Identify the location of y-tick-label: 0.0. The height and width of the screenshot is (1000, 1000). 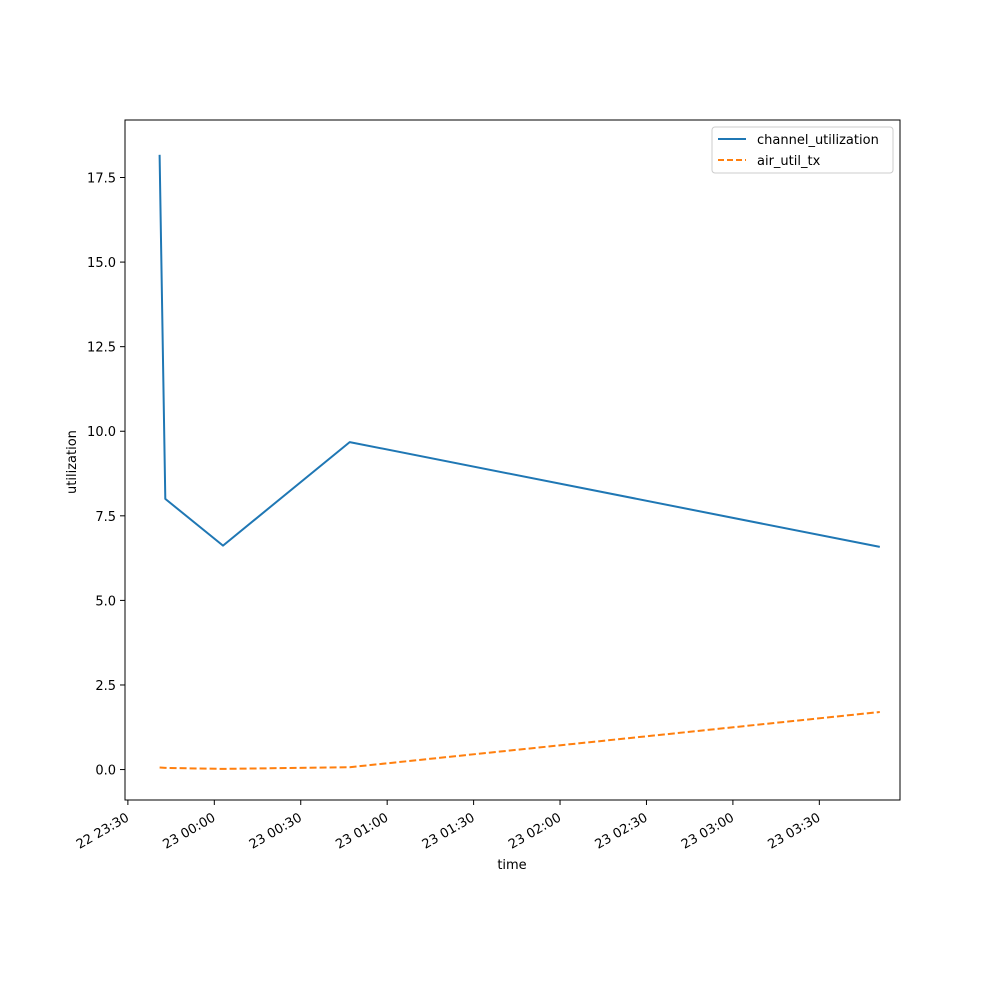
(105, 771).